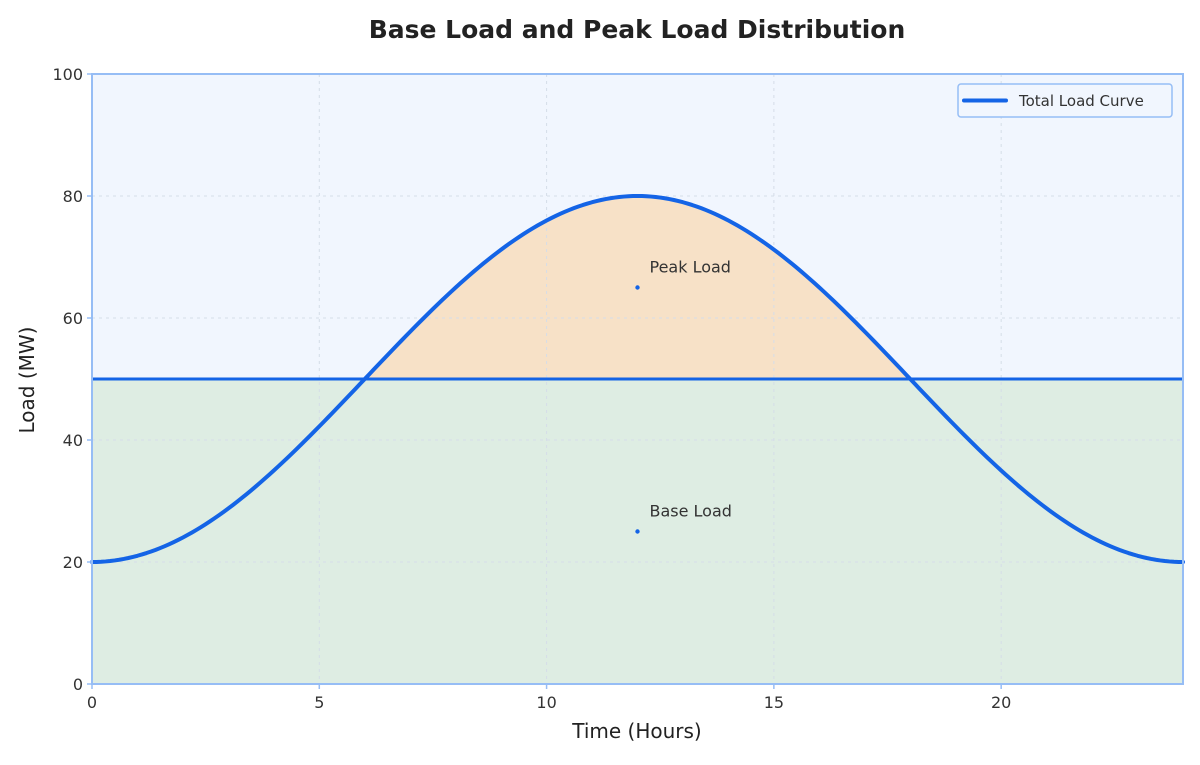 The image size is (1200, 765). I want to click on legend: Total Load Curve, so click(1065, 100).